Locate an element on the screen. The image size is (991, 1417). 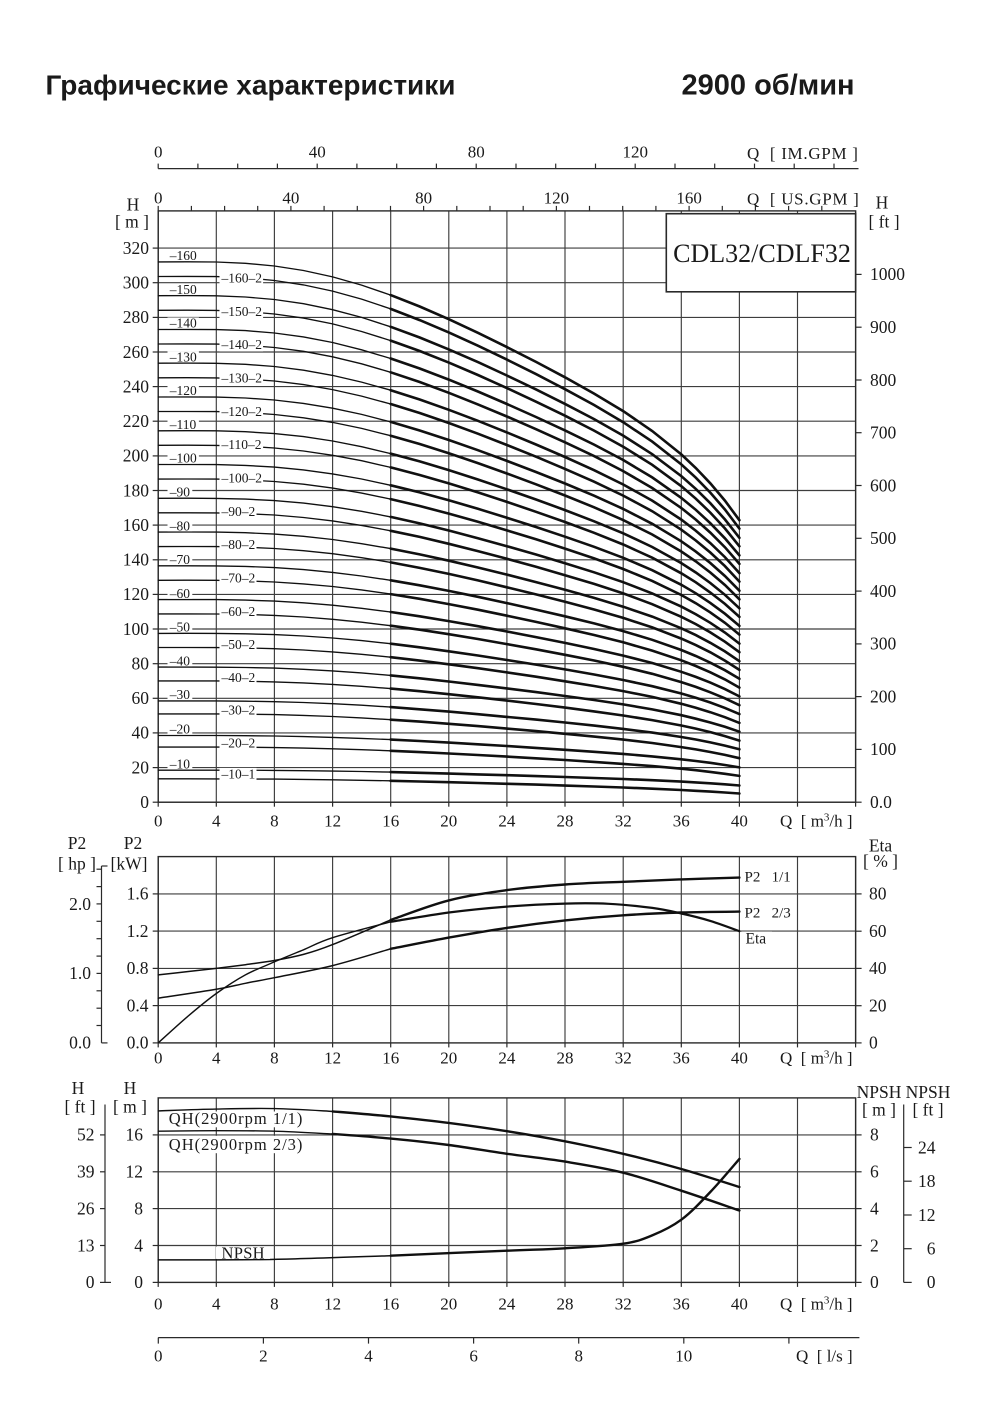
svg-text: –60 is located at coordinates (180, 593).